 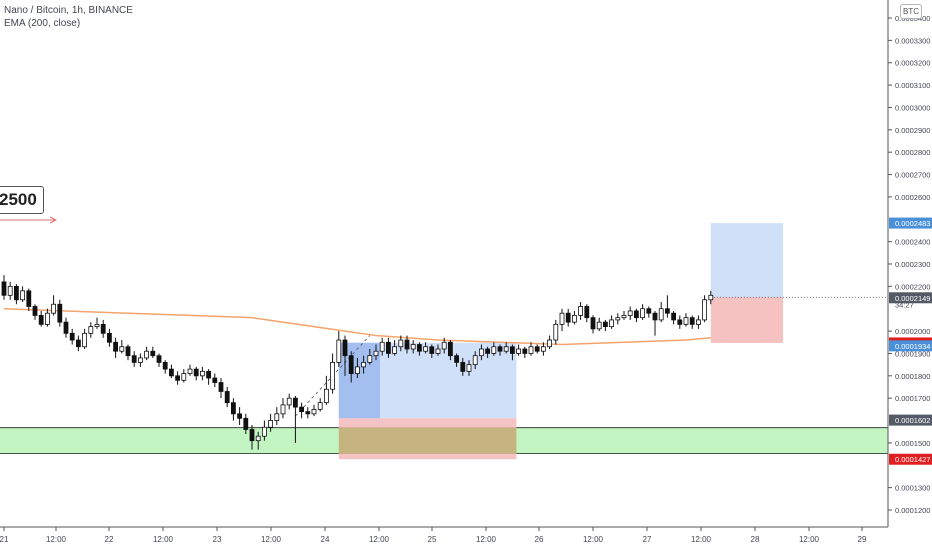 I want to click on y-tick-label: 0.0002300, so click(x=912, y=264).